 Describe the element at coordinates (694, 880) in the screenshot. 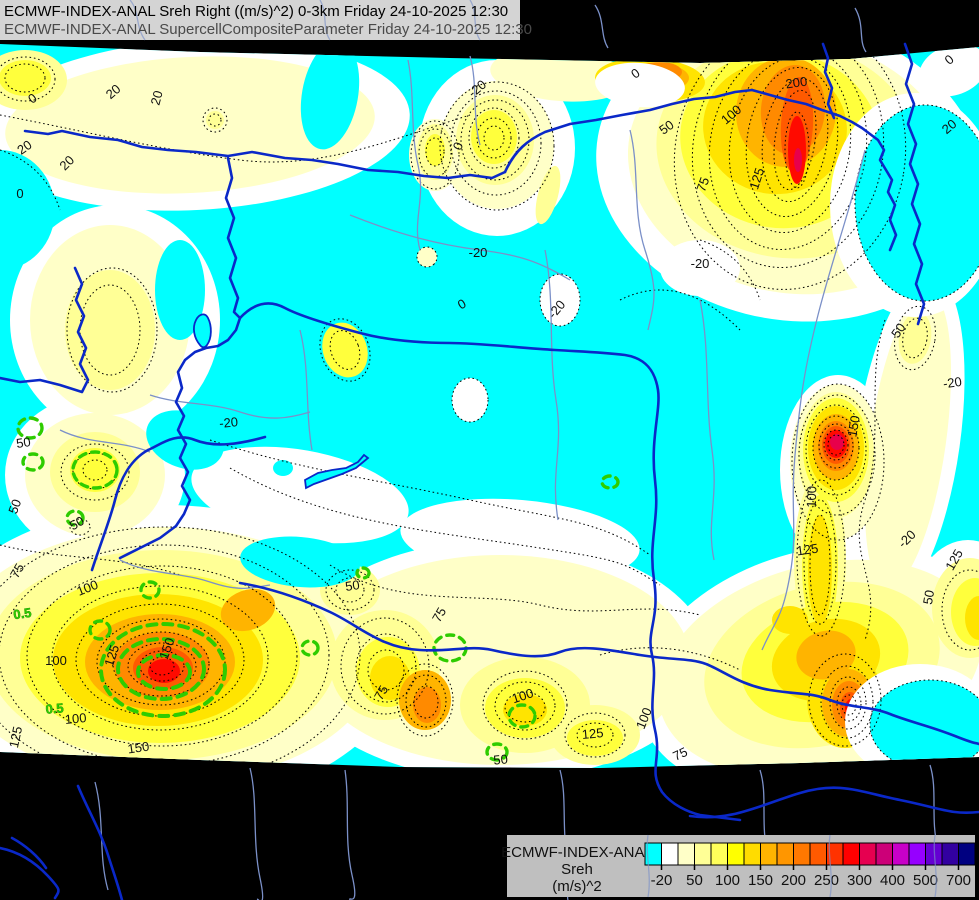

I see `legend-tick-value: 50` at that location.